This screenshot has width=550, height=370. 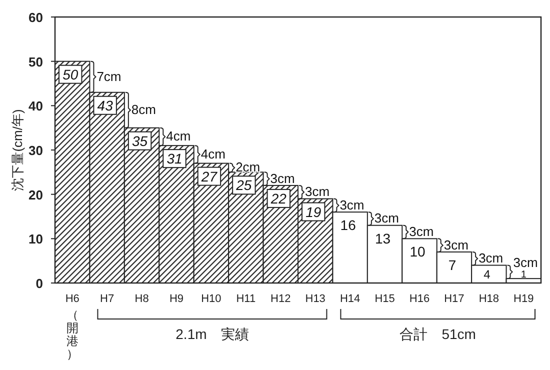 I want to click on bar: 16, so click(x=350, y=248).